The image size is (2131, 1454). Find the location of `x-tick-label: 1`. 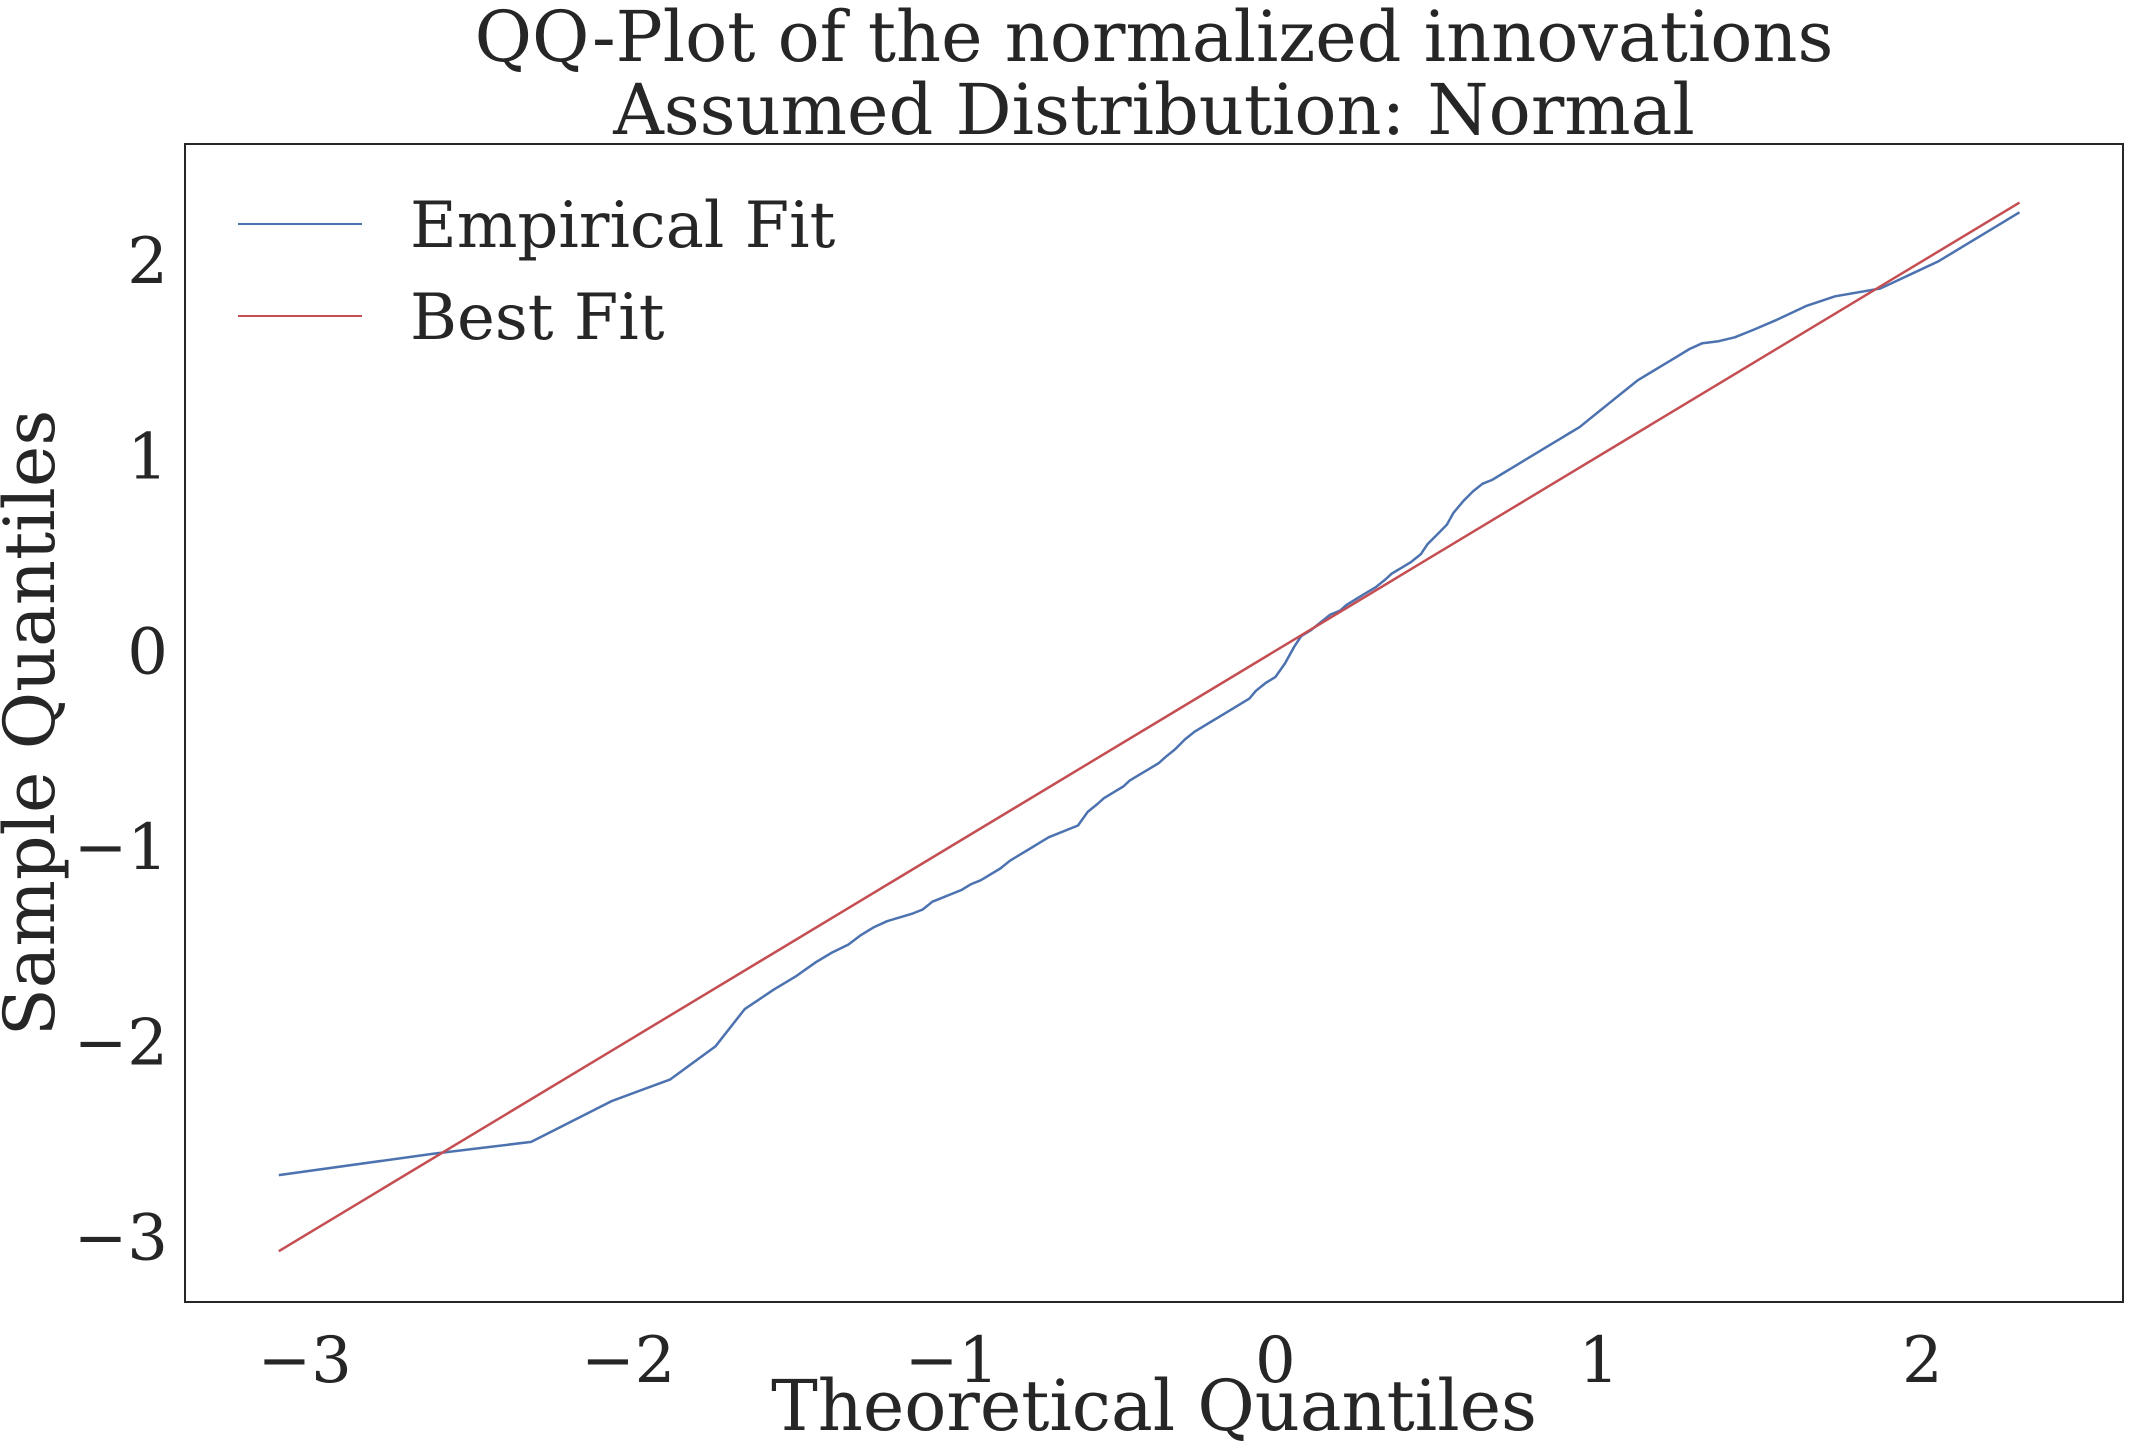

x-tick-label: 1 is located at coordinates (1599, 1361).